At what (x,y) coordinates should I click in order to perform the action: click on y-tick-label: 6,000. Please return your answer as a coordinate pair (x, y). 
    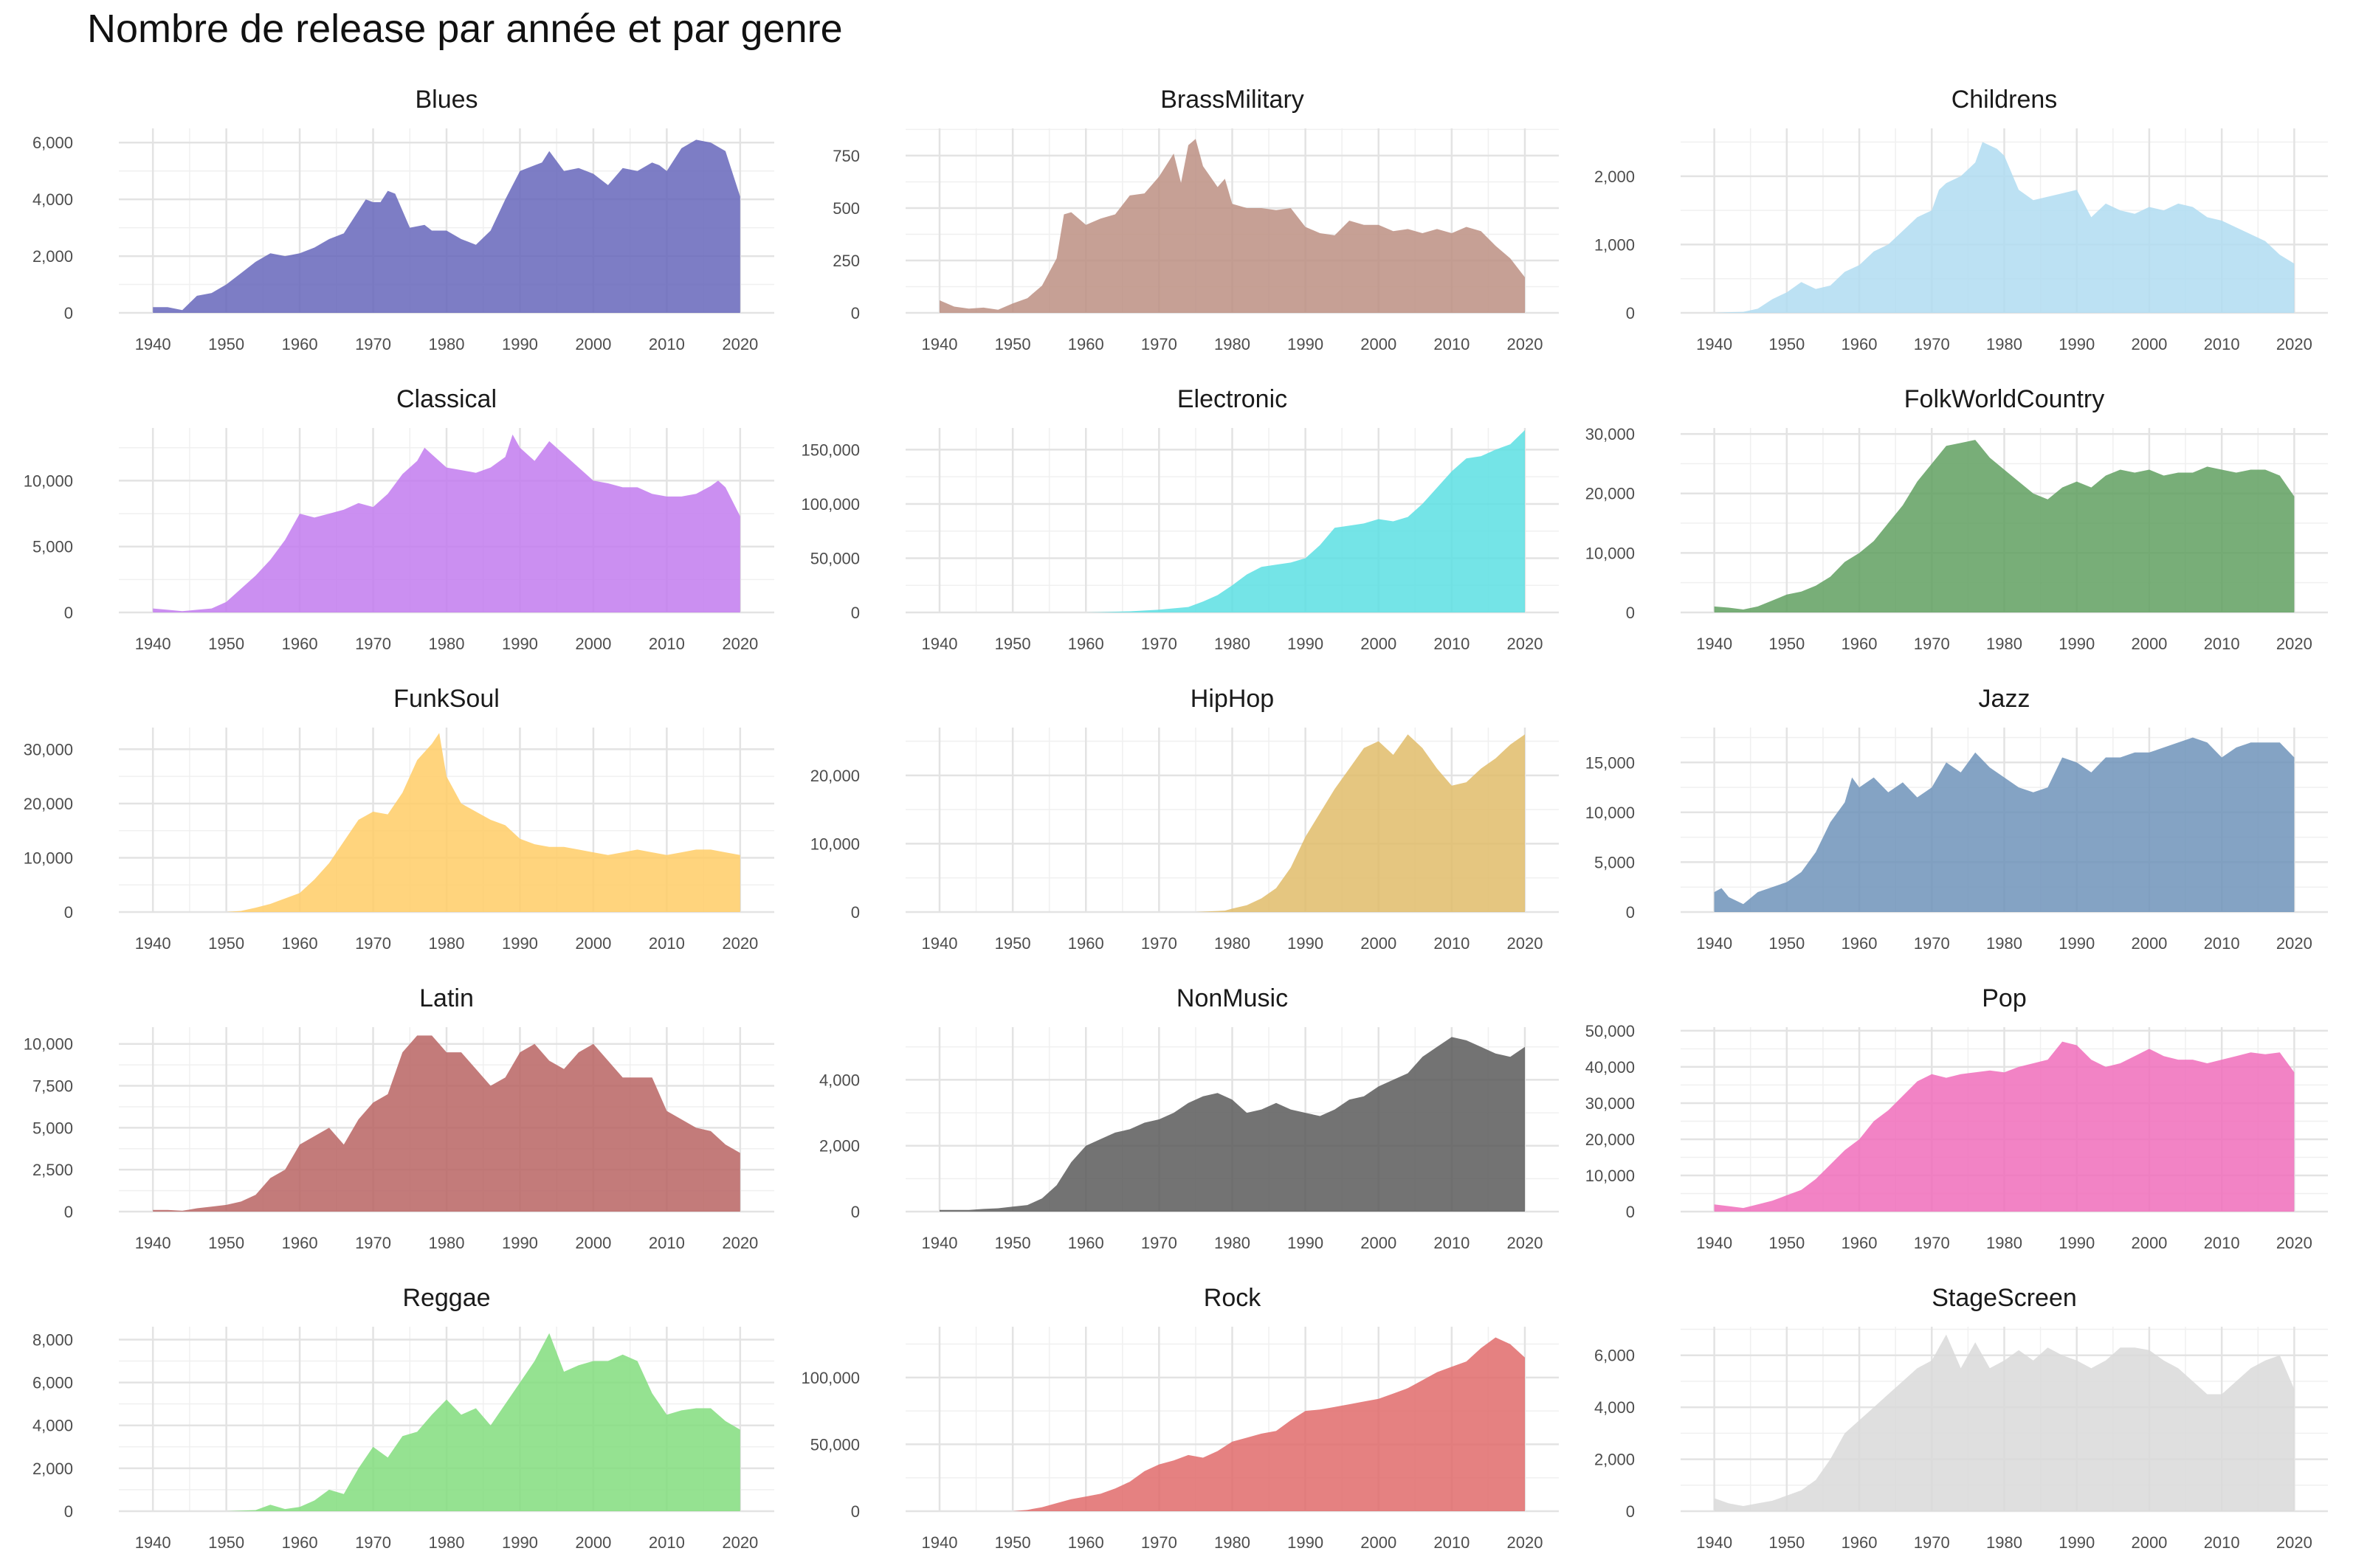
    Looking at the image, I should click on (52, 143).